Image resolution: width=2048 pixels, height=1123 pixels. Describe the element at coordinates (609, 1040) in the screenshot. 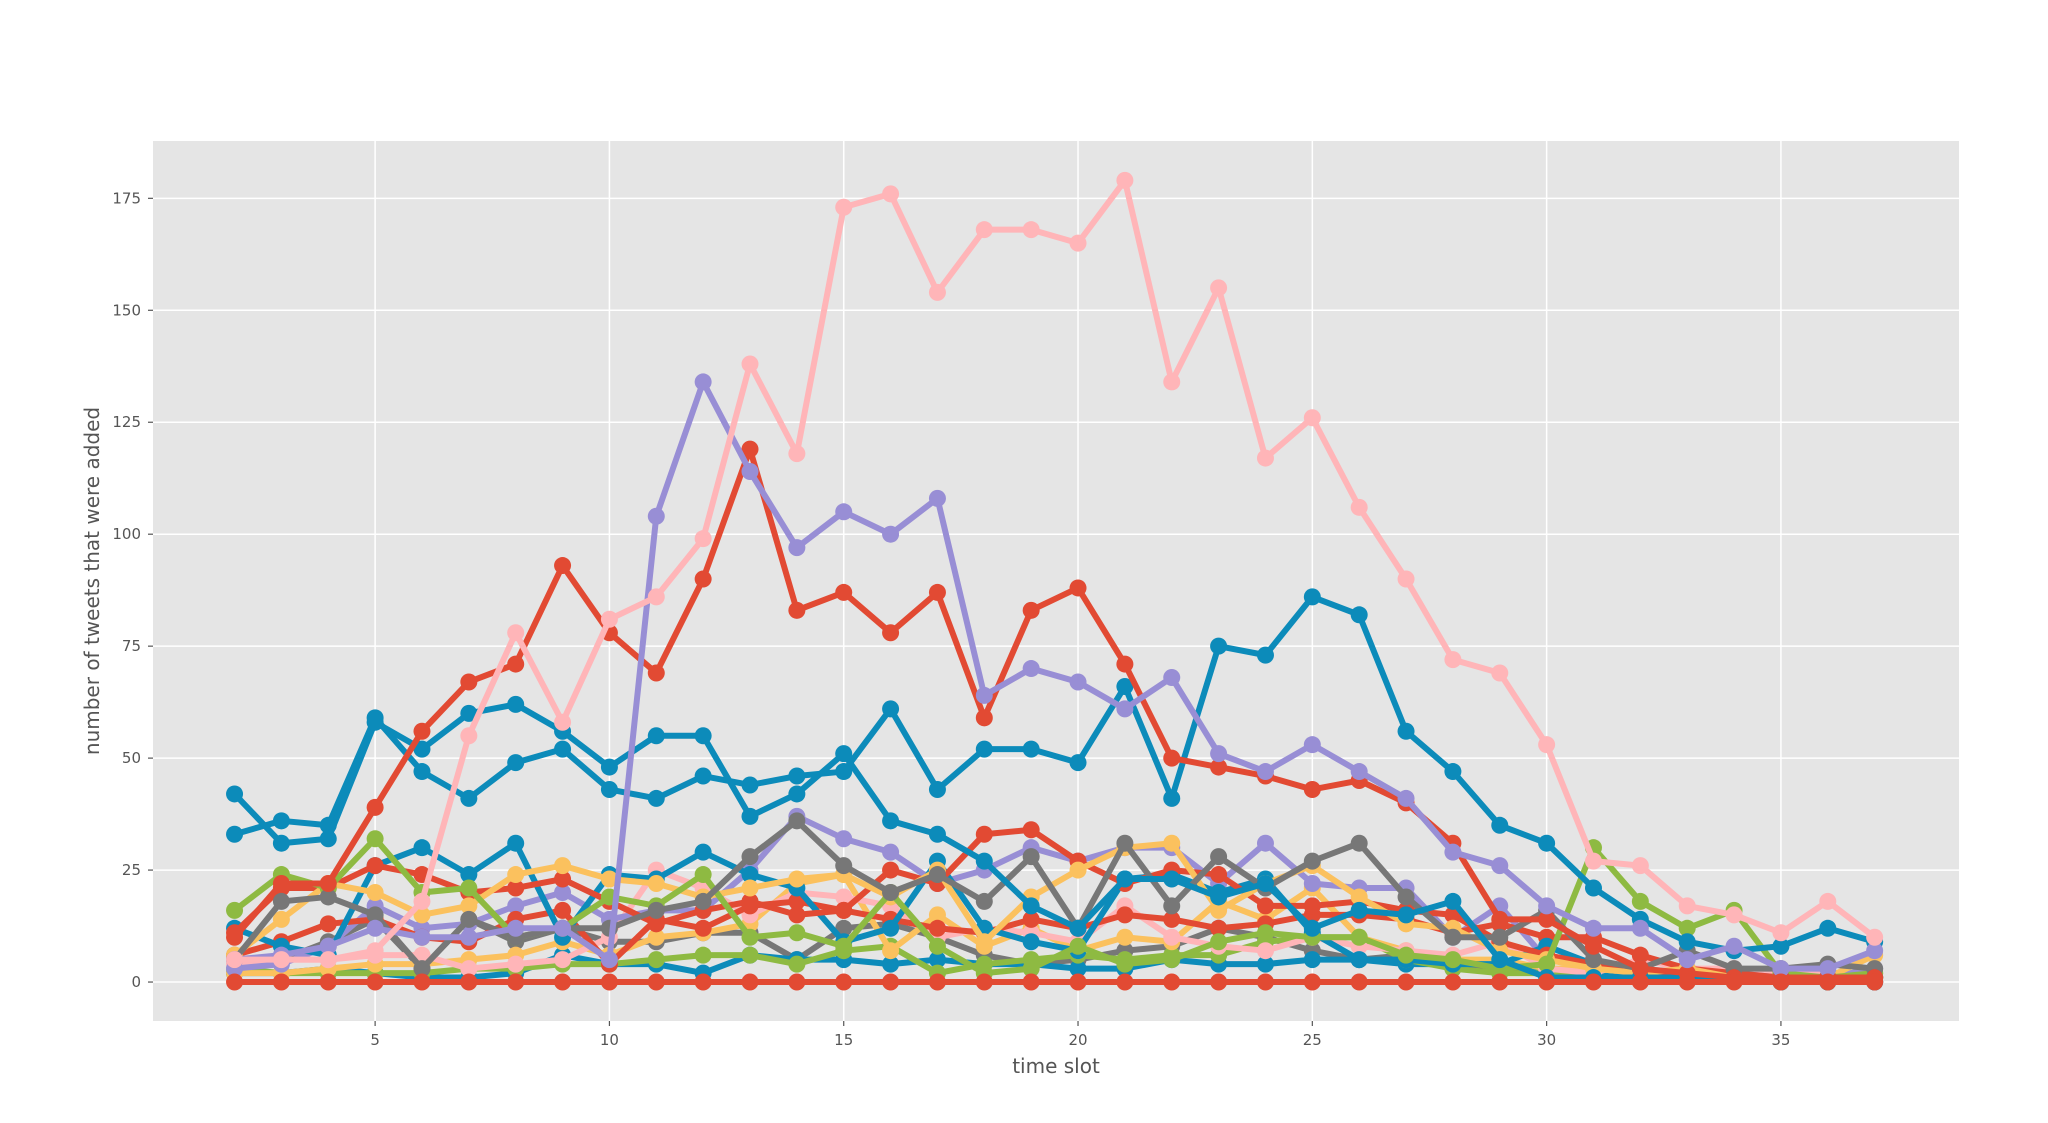

I see `x-tick-label: 10` at that location.